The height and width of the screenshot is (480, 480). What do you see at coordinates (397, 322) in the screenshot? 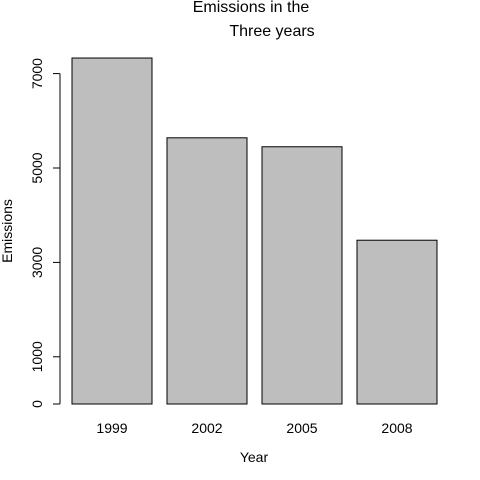
I see `bar-2008` at bounding box center [397, 322].